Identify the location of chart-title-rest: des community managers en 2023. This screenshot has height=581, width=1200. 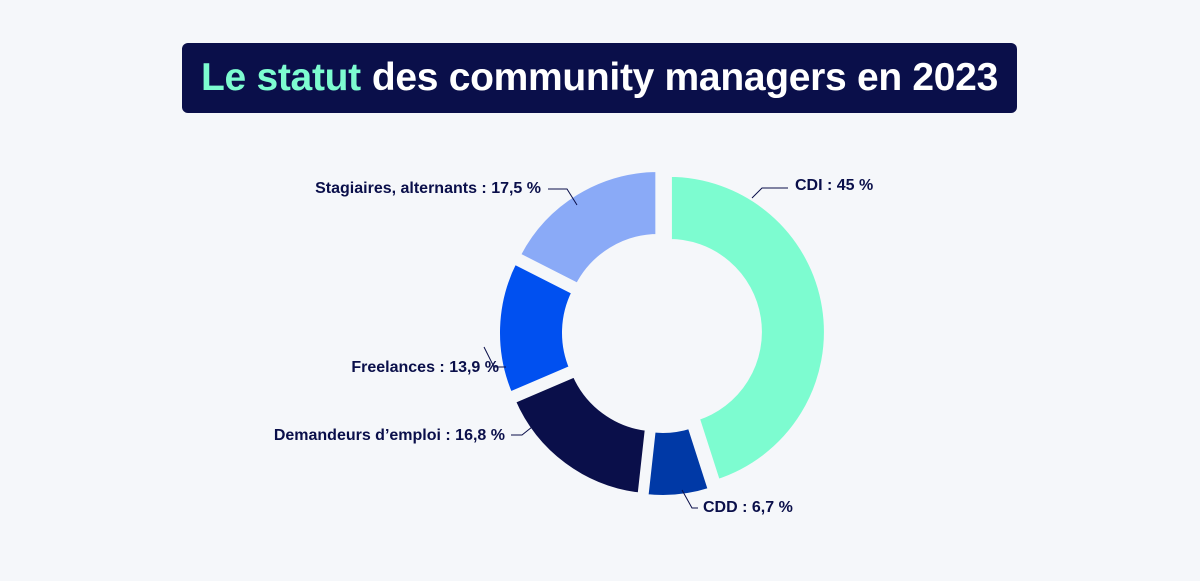
(684, 77).